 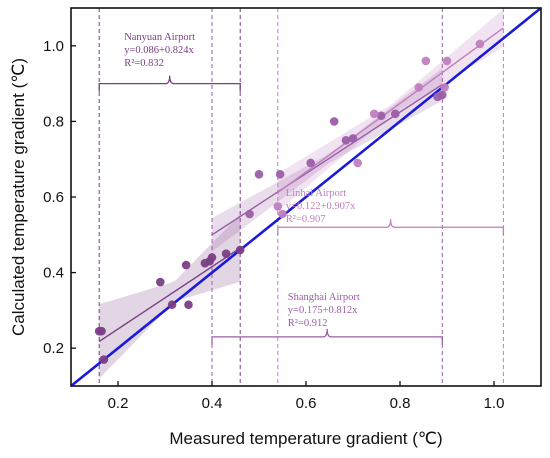 What do you see at coordinates (324, 297) in the screenshot?
I see `annotation-text: Shanghai Airport` at bounding box center [324, 297].